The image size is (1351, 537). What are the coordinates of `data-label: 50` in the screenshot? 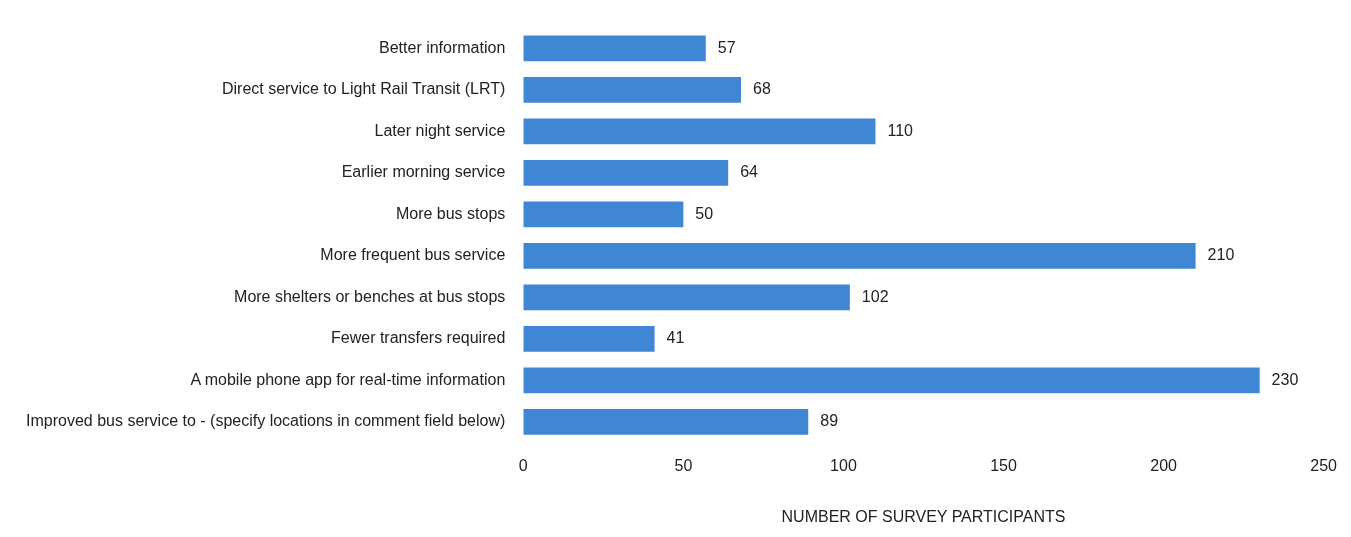 It's located at (704, 213).